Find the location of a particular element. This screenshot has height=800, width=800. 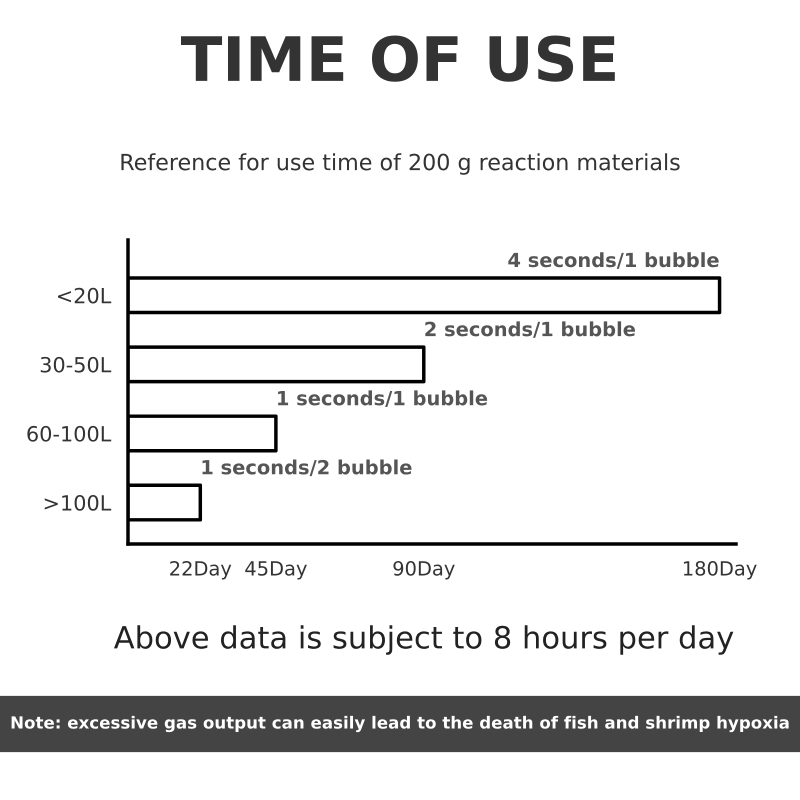

y-tick-label: <20L is located at coordinates (85, 296).